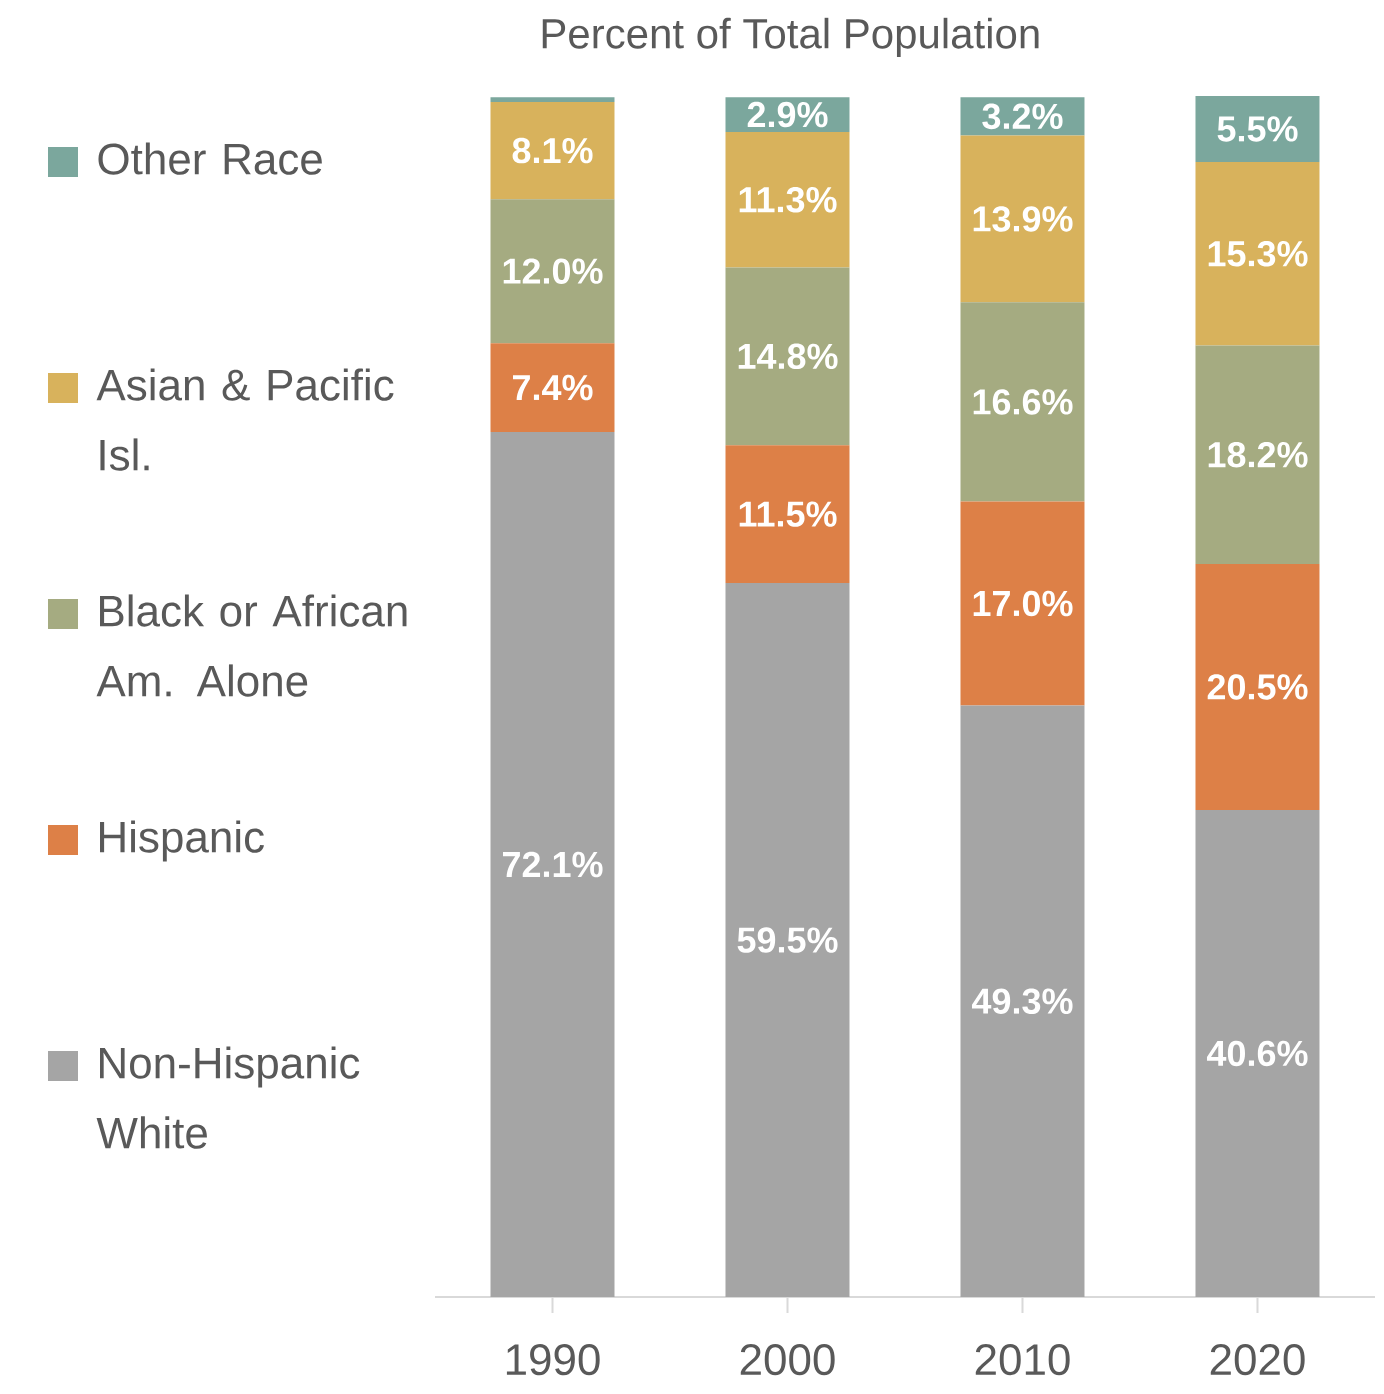 The height and width of the screenshot is (1394, 1384). I want to click on data-label: 16.6%, so click(1023, 402).